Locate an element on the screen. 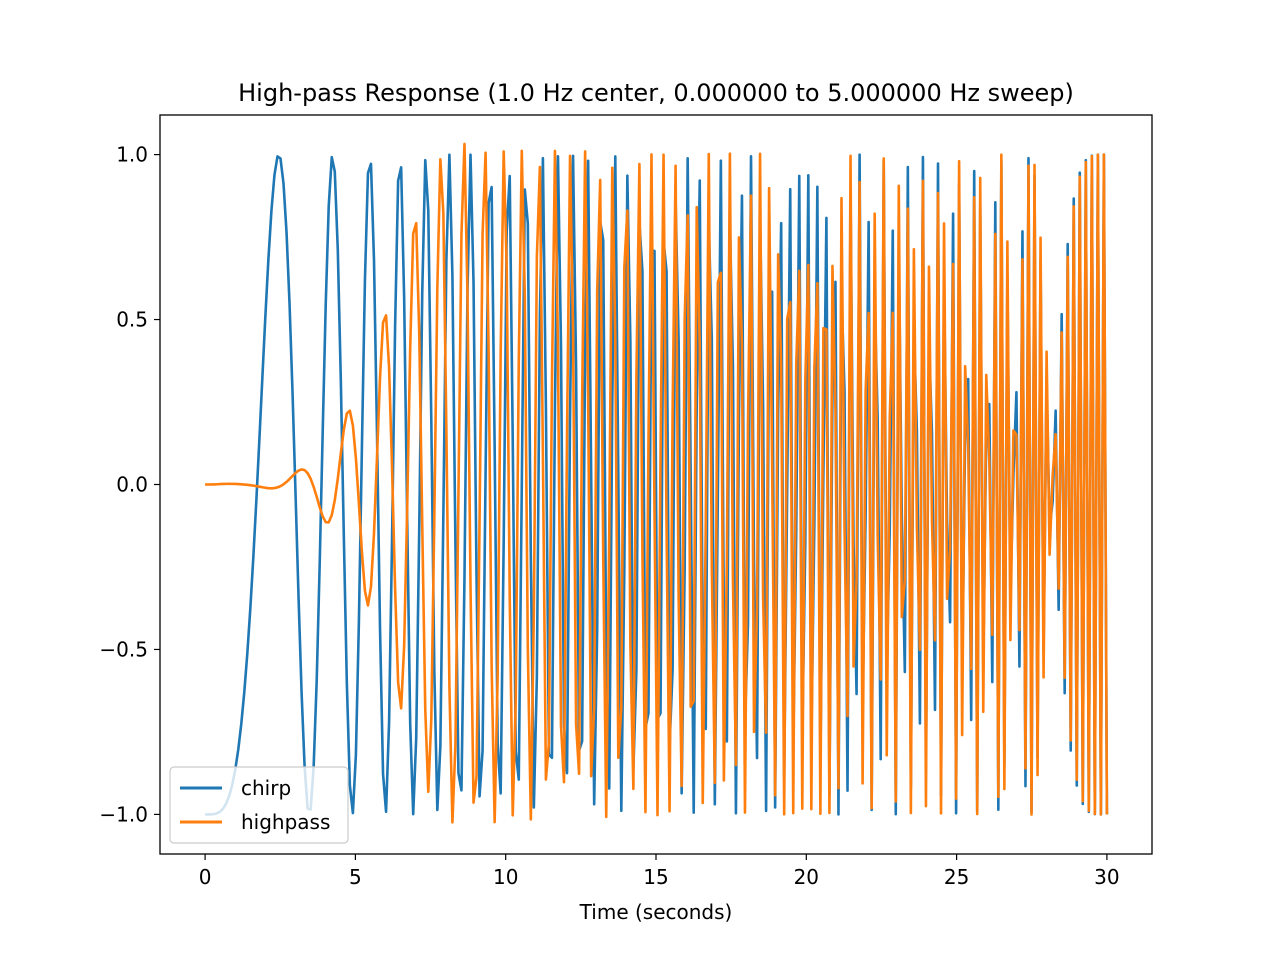 The image size is (1280, 960). x-axis-label: Time (seconds) is located at coordinates (656, 912).